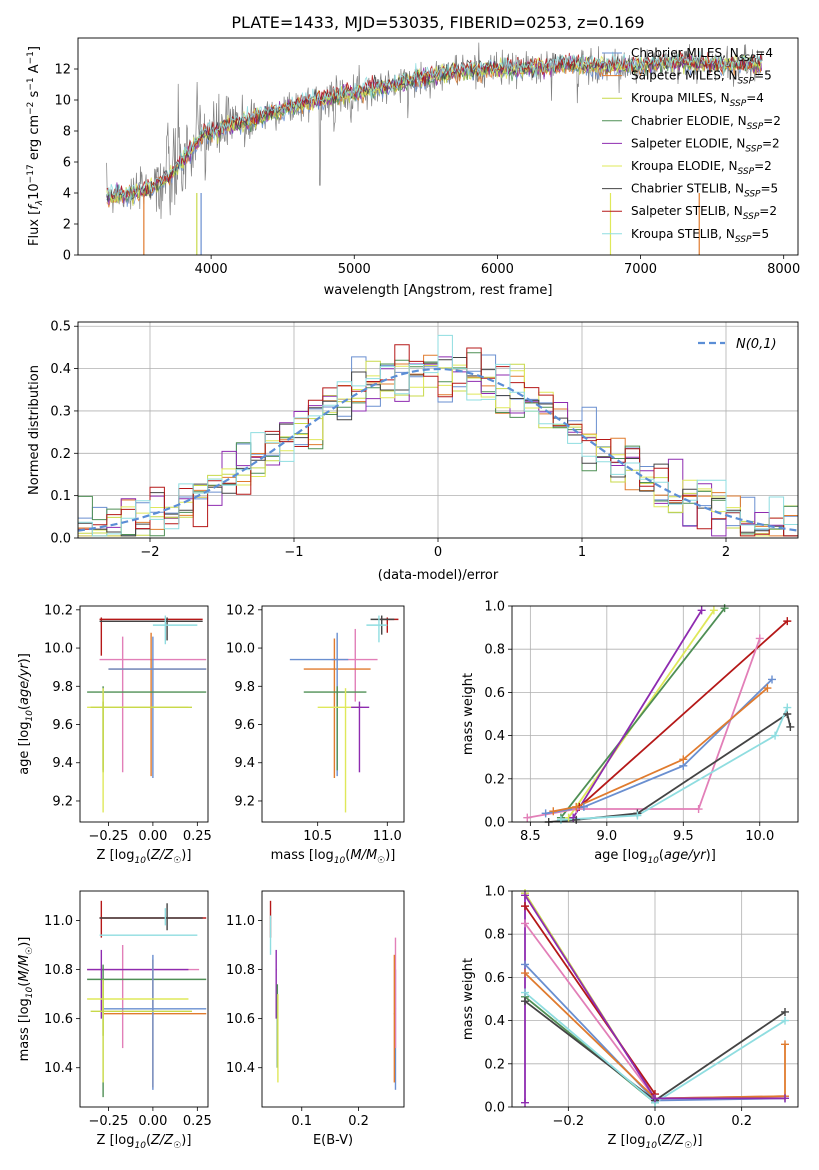 Image resolution: width=819 pixels, height=1170 pixels. Describe the element at coordinates (704, 191) in the screenshot. I see `legend-label: Chabrier STELIB, NSSP=5` at that location.